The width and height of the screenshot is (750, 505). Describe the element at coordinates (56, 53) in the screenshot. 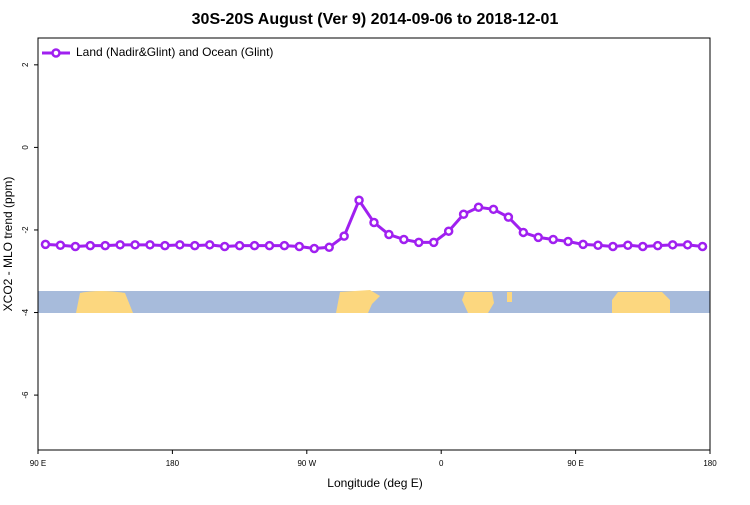

I see `legend-marker` at that location.